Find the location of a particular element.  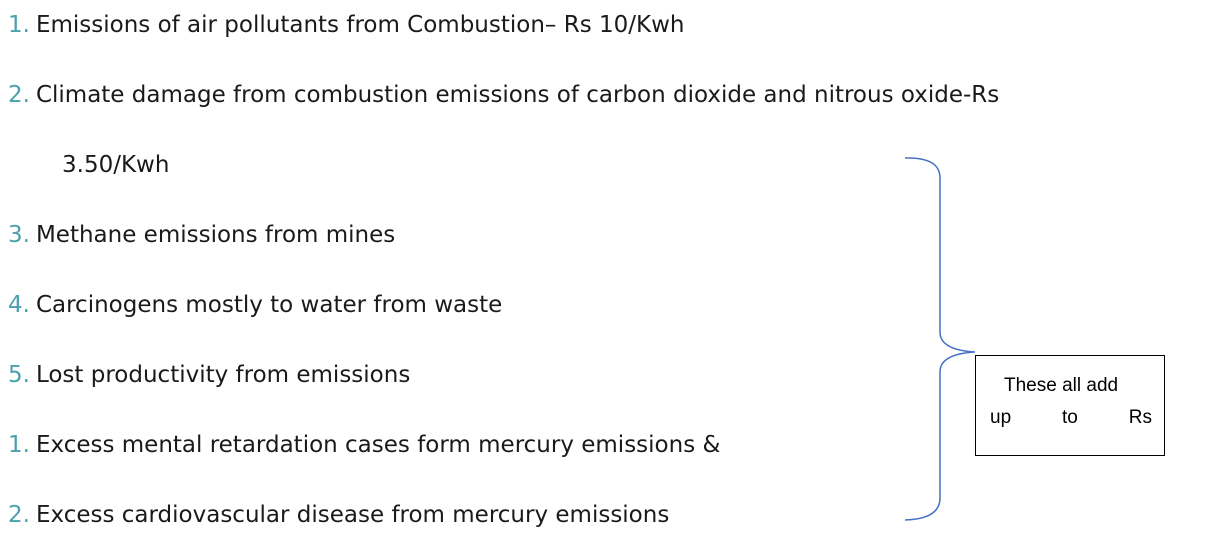

item-number: 3. is located at coordinates (19, 235).